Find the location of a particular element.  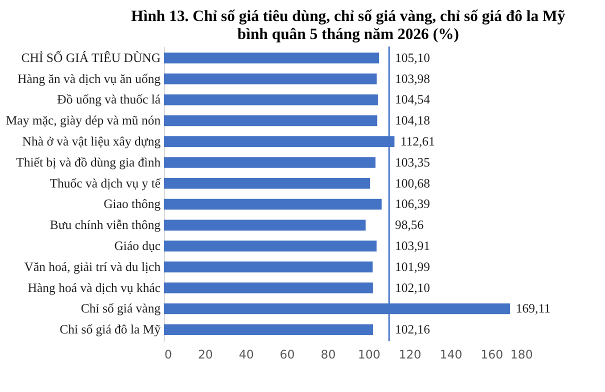

x-tick-label: 140 is located at coordinates (451, 354).